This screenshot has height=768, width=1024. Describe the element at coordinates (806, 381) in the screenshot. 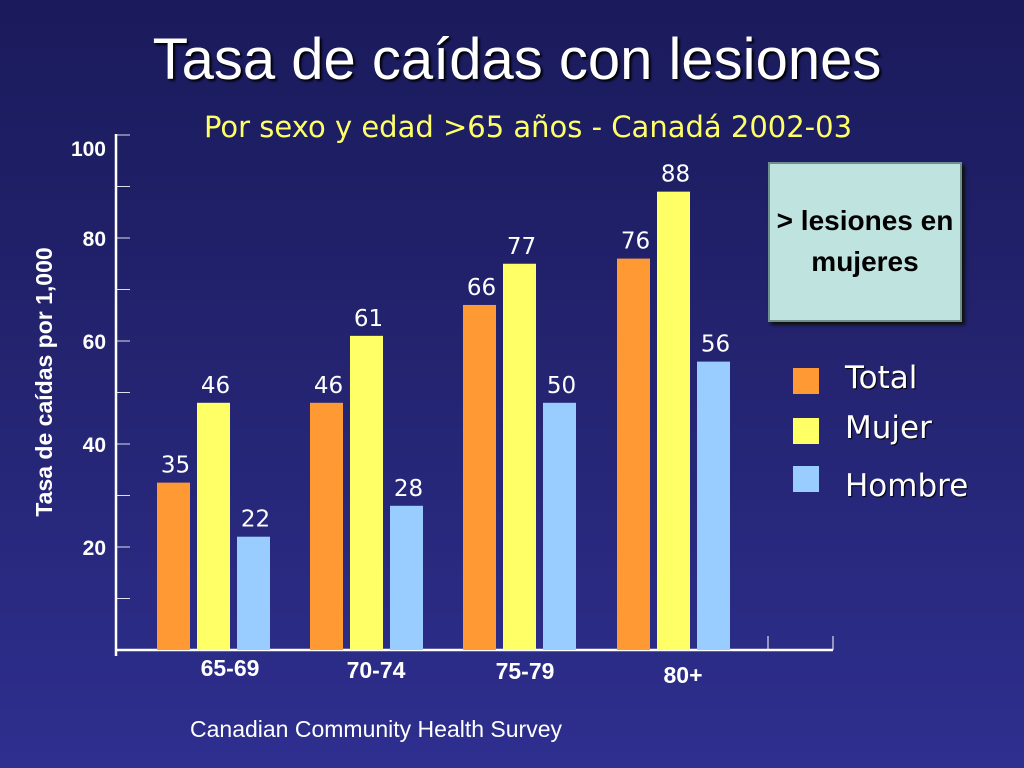

I see `legend-swatch-total` at that location.